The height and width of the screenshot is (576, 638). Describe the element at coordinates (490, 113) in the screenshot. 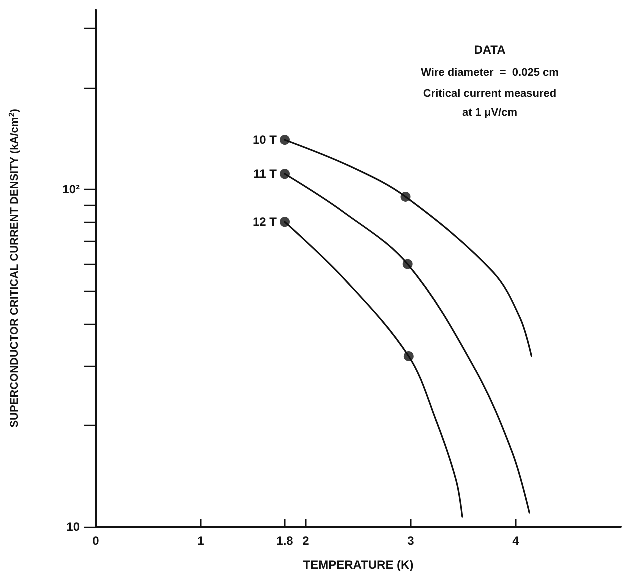

I see `annotation: at 1 μV/cm` at that location.